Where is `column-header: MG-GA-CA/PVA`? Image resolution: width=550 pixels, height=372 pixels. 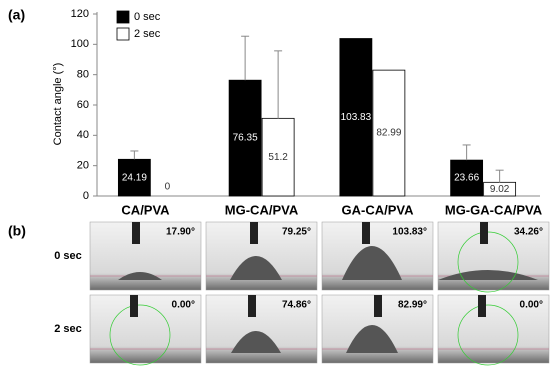 column-header: MG-GA-CA/PVA is located at coordinates (494, 209).